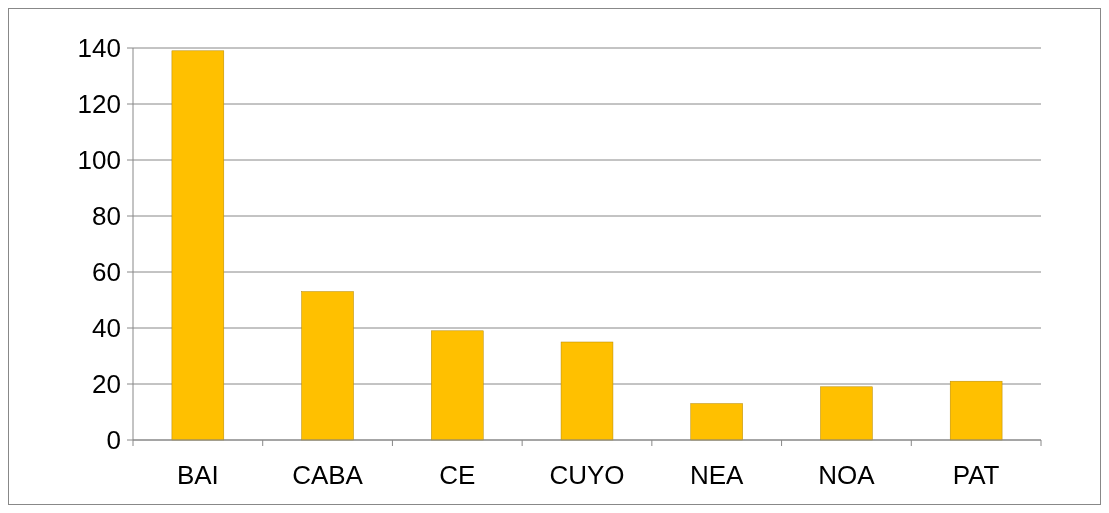 This screenshot has width=1109, height=513. I want to click on y-tick-label: 80, so click(106, 216).